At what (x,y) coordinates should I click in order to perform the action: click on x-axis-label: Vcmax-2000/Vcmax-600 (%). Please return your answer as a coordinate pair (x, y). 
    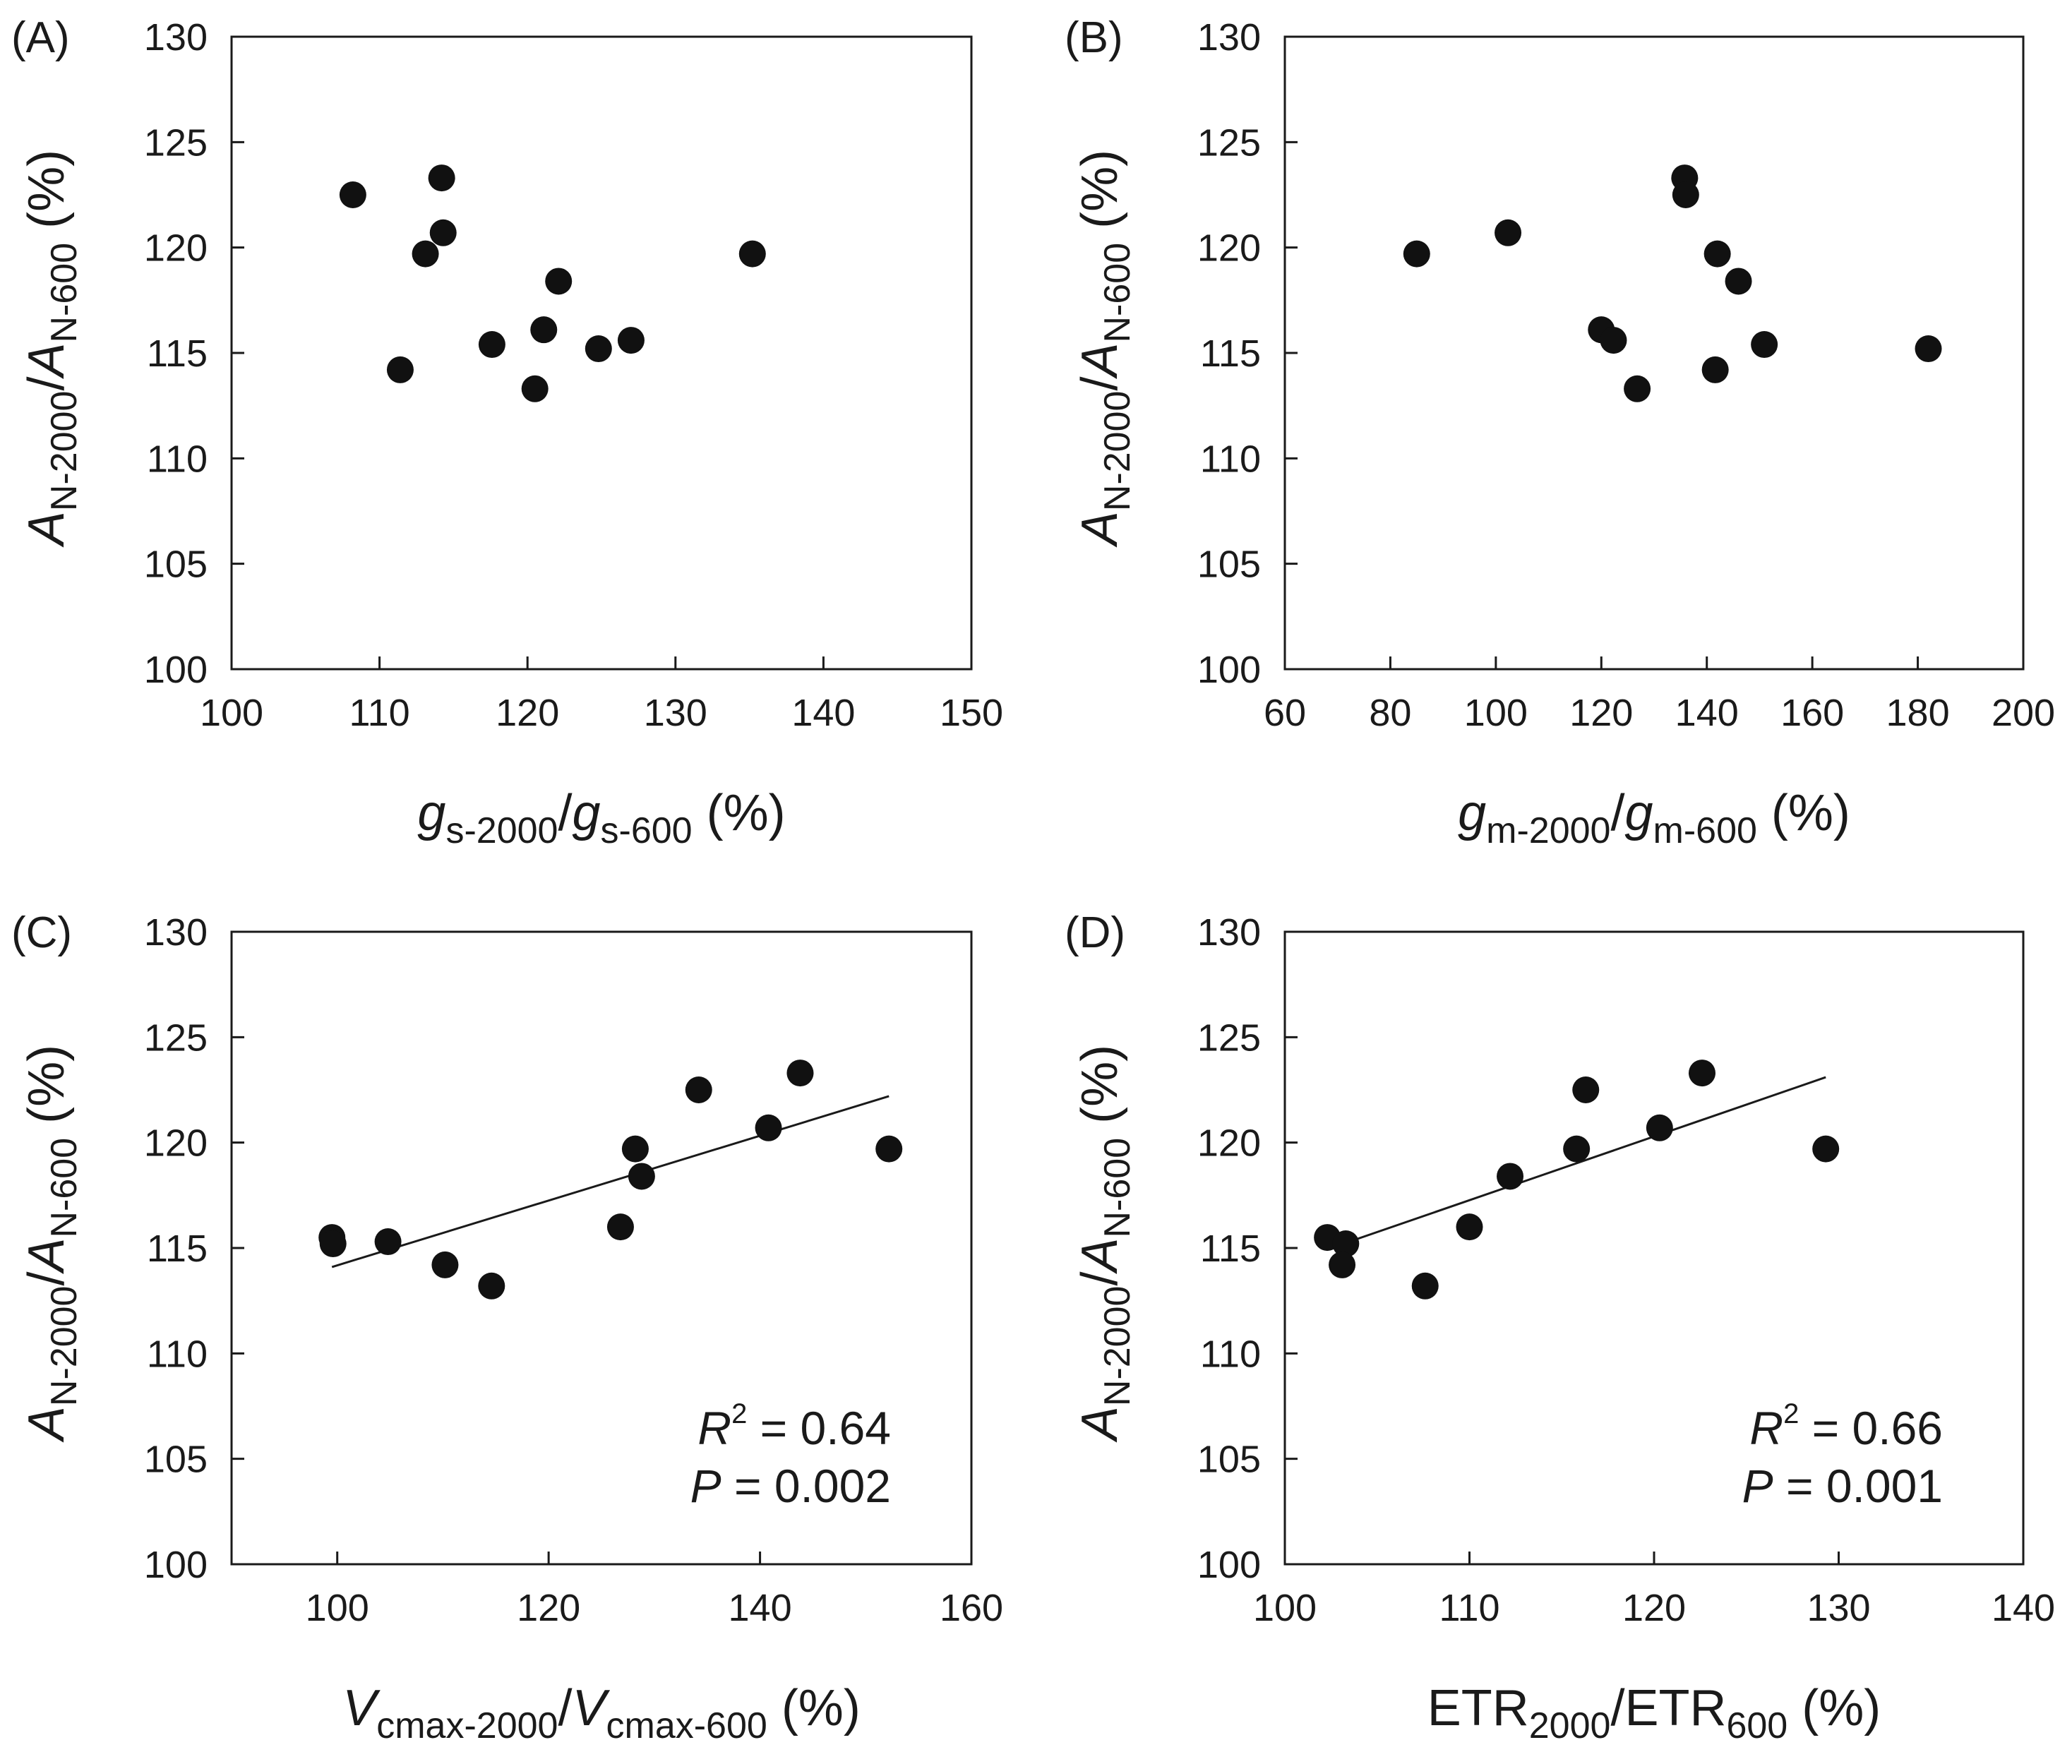
    Looking at the image, I should click on (601, 1713).